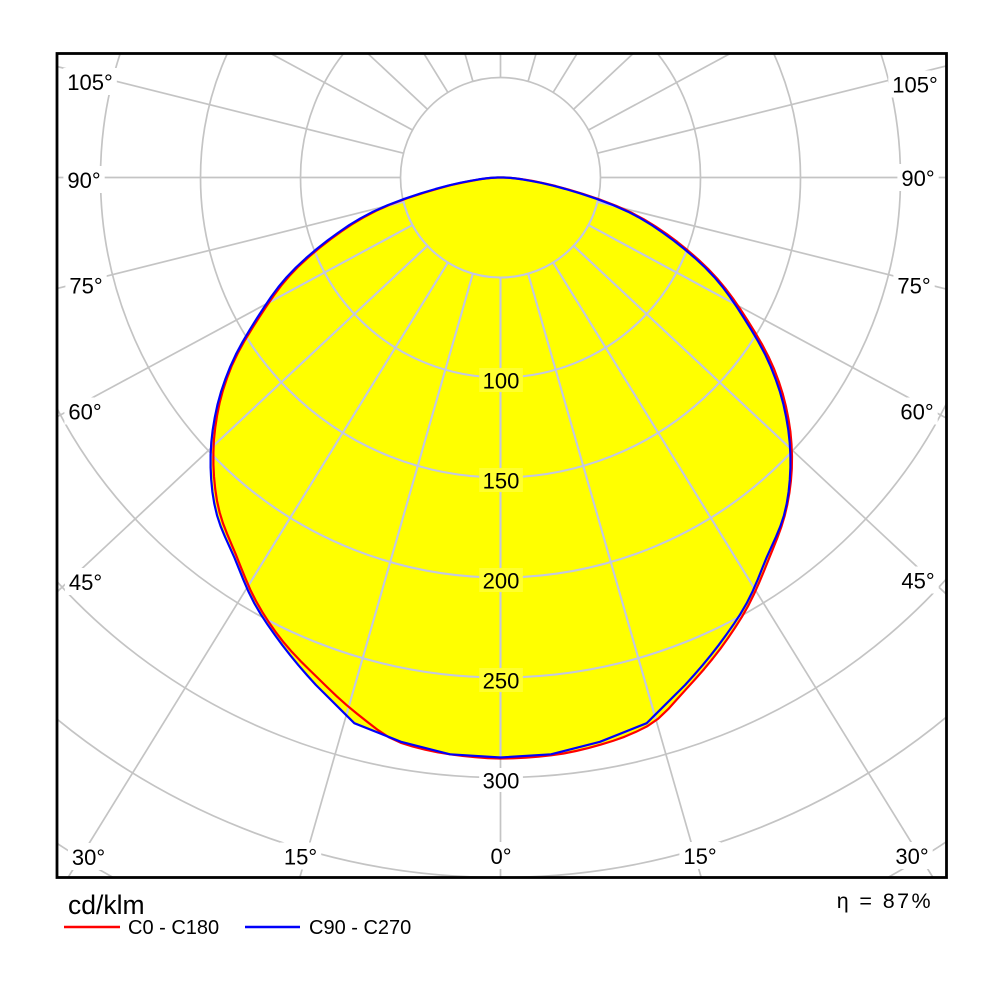 This screenshot has height=1000, width=1000. Describe the element at coordinates (885, 901) in the screenshot. I see `svg-text: η = 87%` at that location.